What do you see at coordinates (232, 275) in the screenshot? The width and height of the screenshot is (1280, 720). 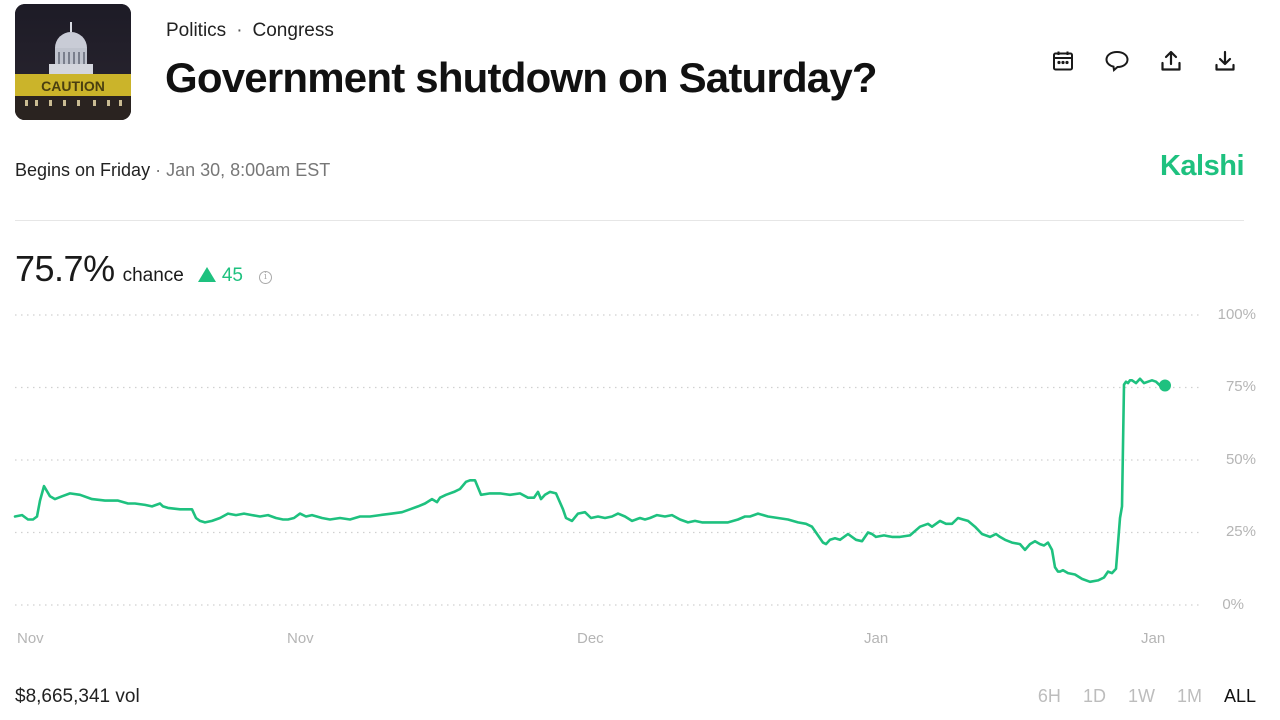 I see `delta-value: 45` at bounding box center [232, 275].